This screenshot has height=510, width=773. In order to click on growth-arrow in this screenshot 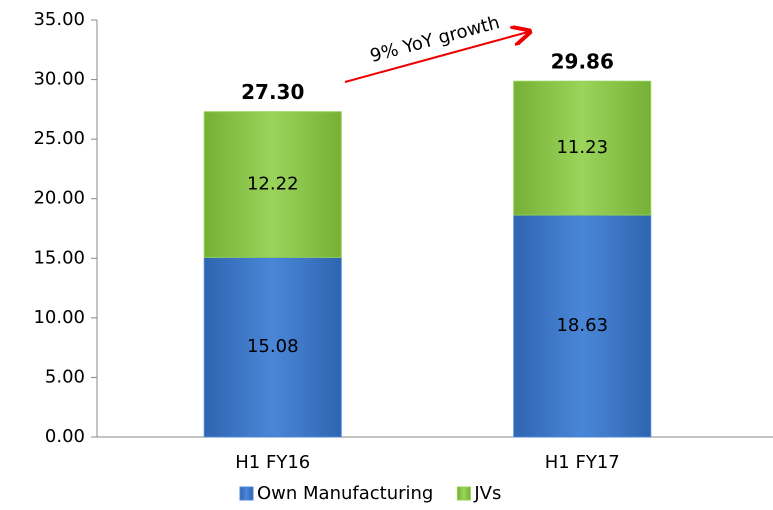, I will do `click(436, 57)`.